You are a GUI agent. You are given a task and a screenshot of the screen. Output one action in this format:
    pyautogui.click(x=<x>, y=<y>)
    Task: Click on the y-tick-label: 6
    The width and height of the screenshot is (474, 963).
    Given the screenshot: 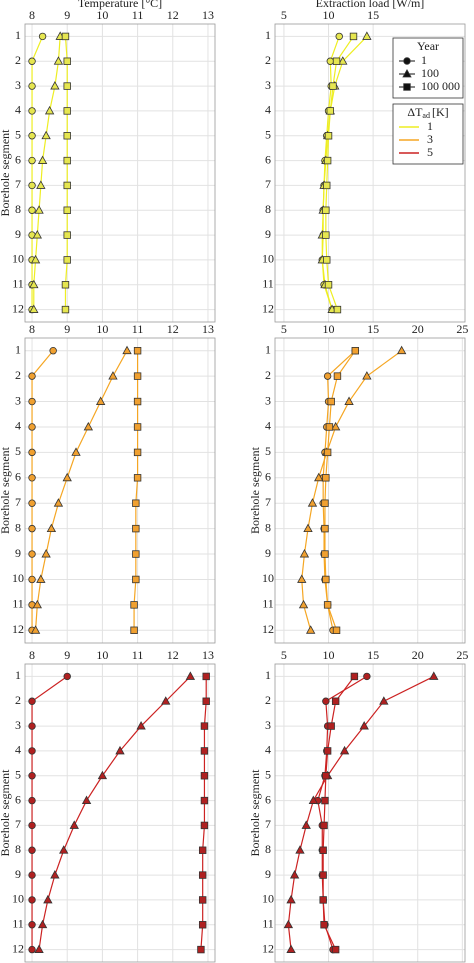 What is the action you would take?
    pyautogui.click(x=18, y=477)
    